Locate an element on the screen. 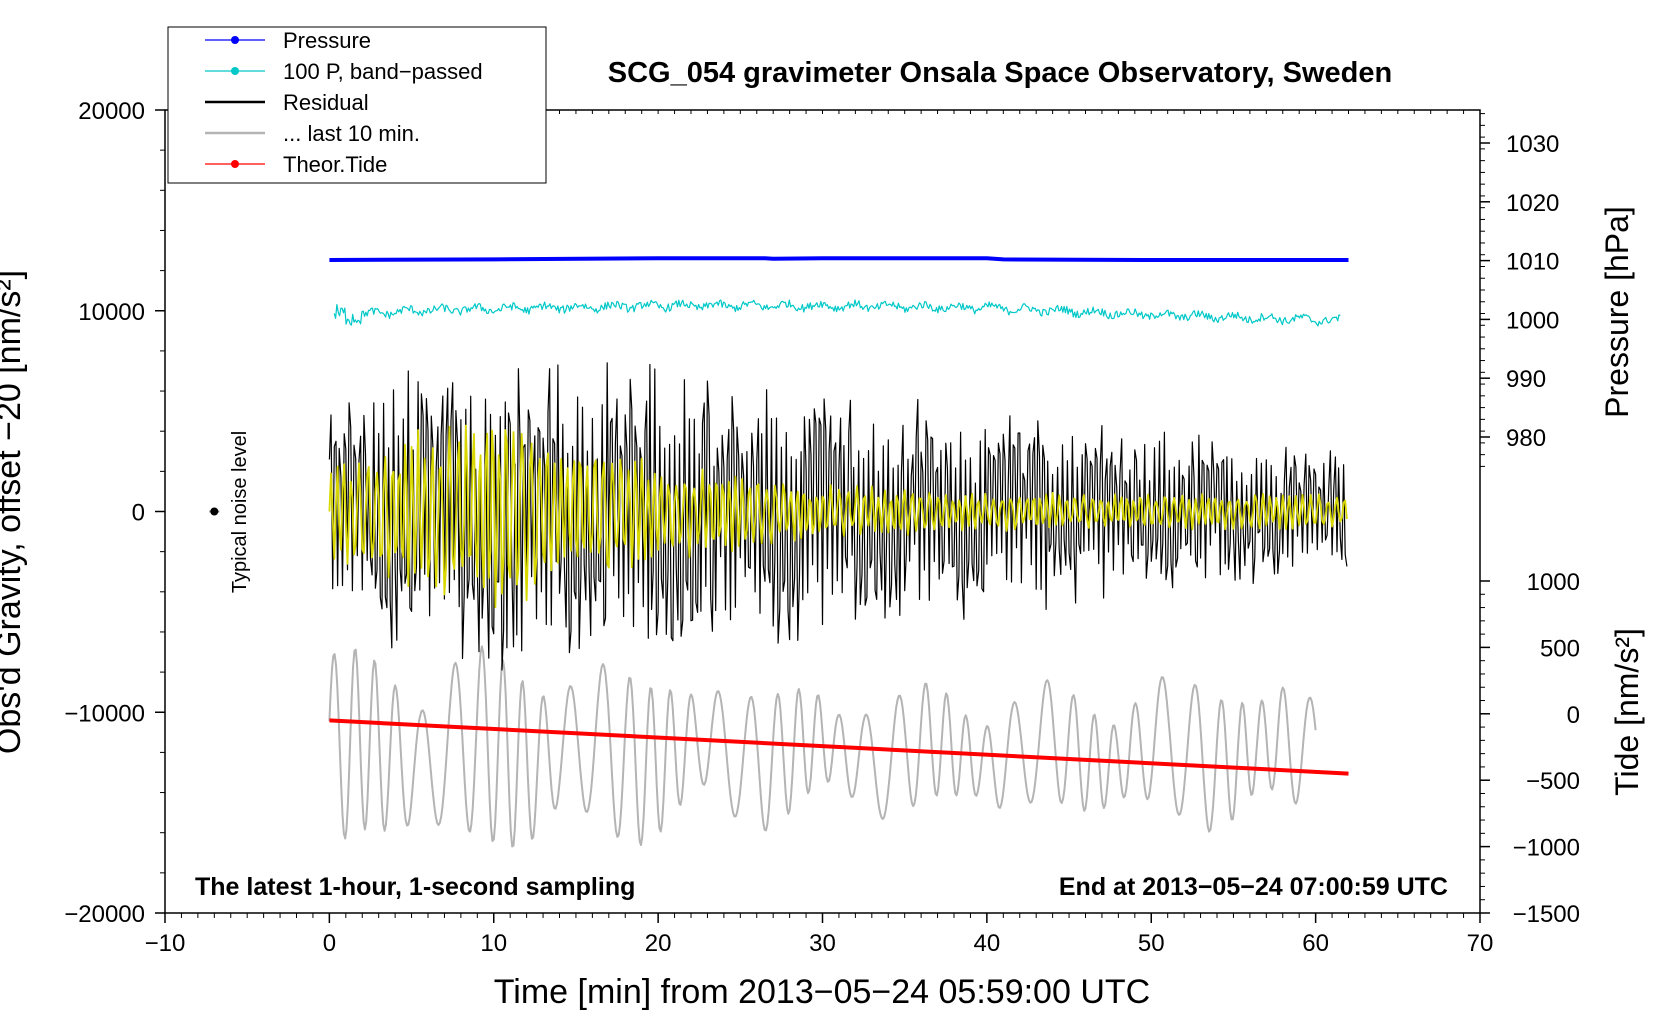 The image size is (1660, 1020). pressure-tick-label: 980 is located at coordinates (1526, 438).